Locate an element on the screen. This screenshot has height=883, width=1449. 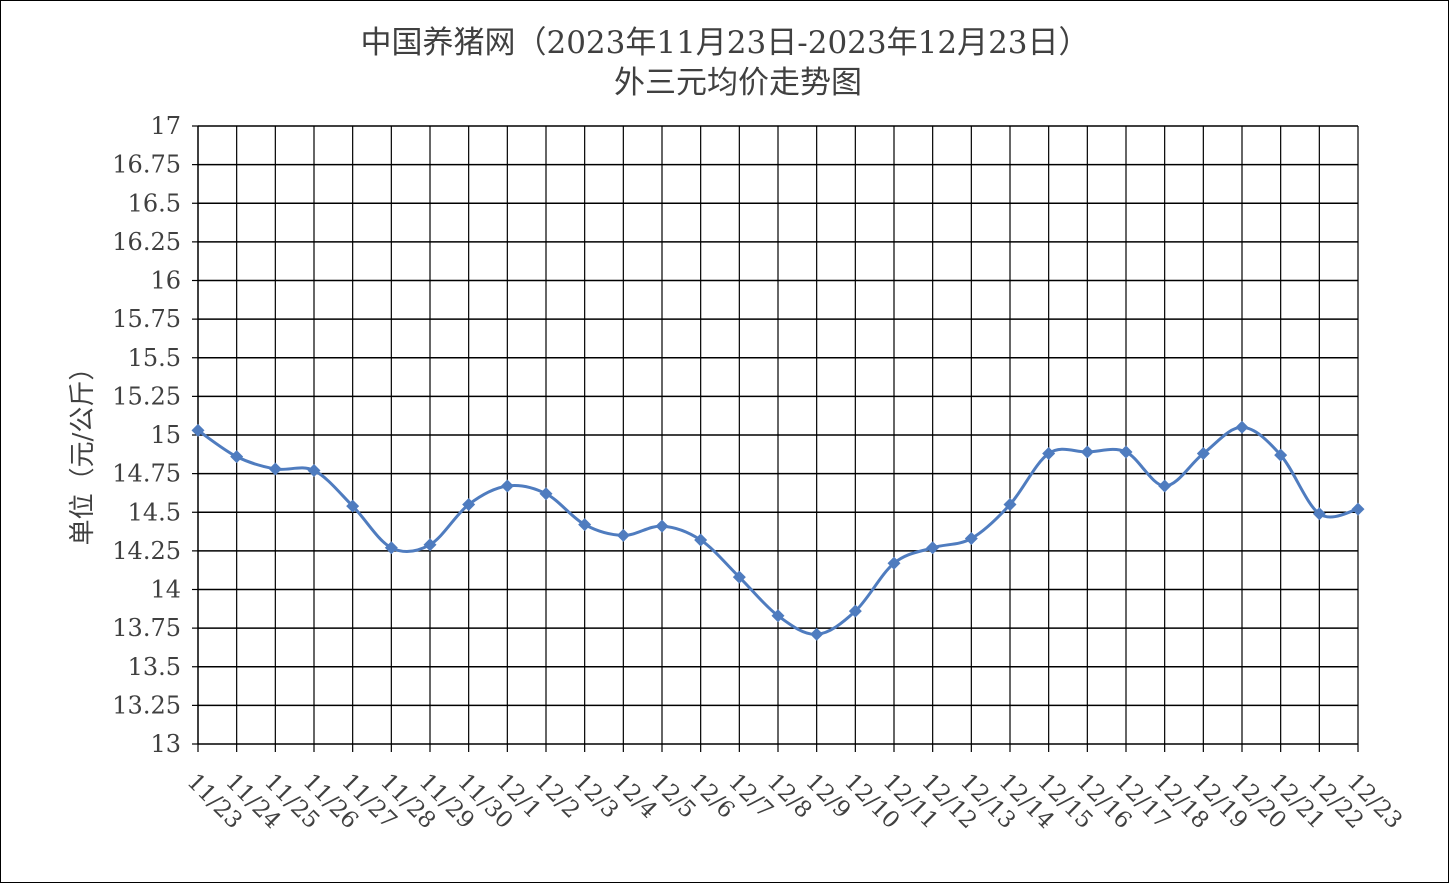
y-tick-label: 14.75 is located at coordinates (146, 474).